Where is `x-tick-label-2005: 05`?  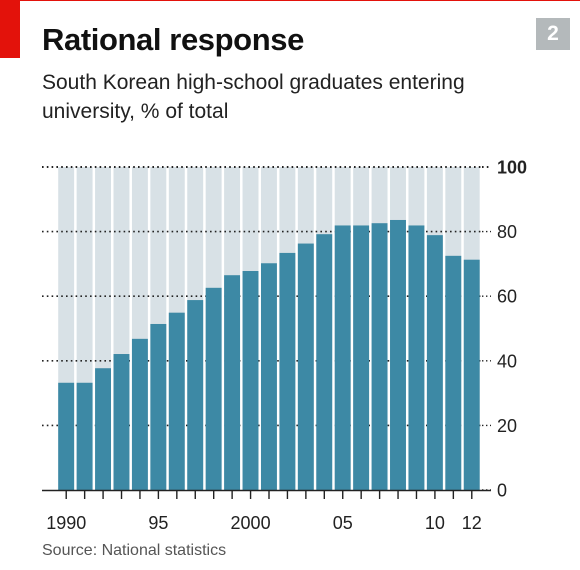
x-tick-label-2005: 05 is located at coordinates (343, 523).